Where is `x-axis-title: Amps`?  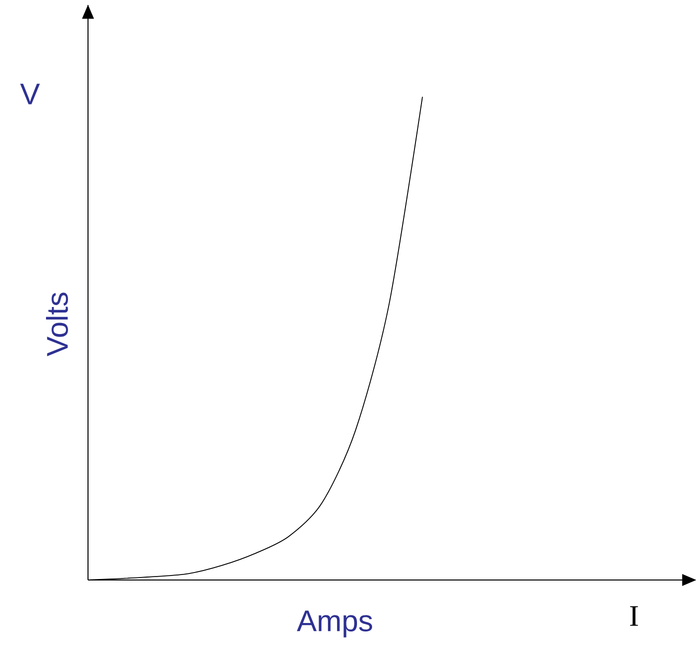
x-axis-title: Amps is located at coordinates (334, 624).